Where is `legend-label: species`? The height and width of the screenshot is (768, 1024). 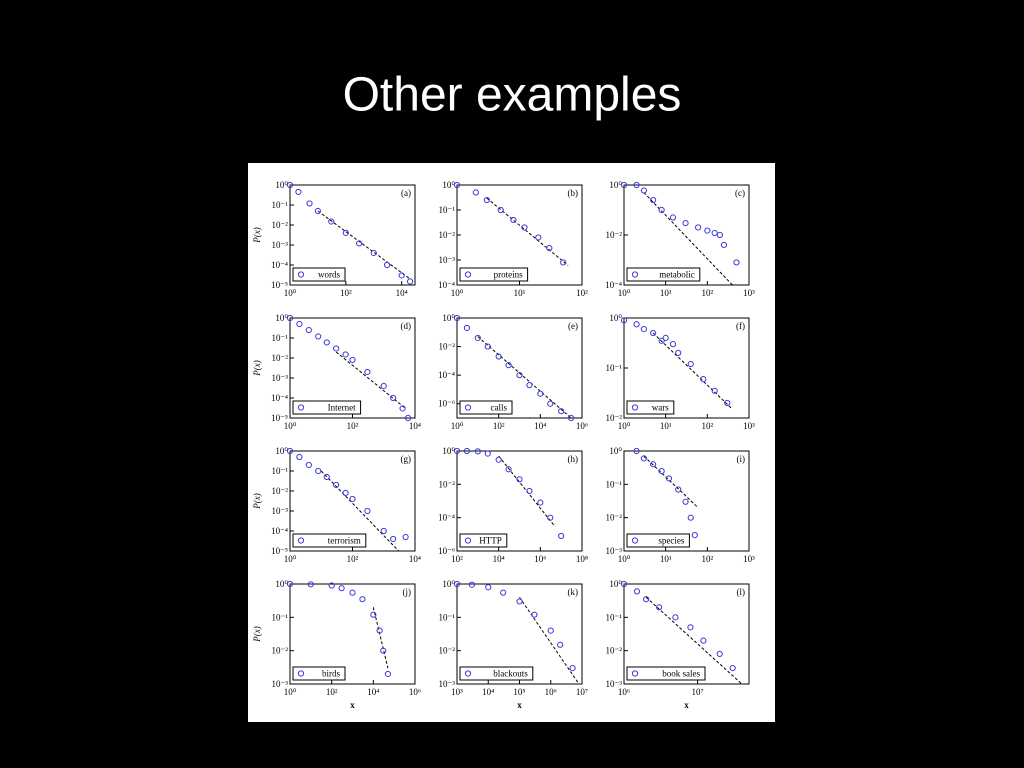 legend-label: species is located at coordinates (671, 541).